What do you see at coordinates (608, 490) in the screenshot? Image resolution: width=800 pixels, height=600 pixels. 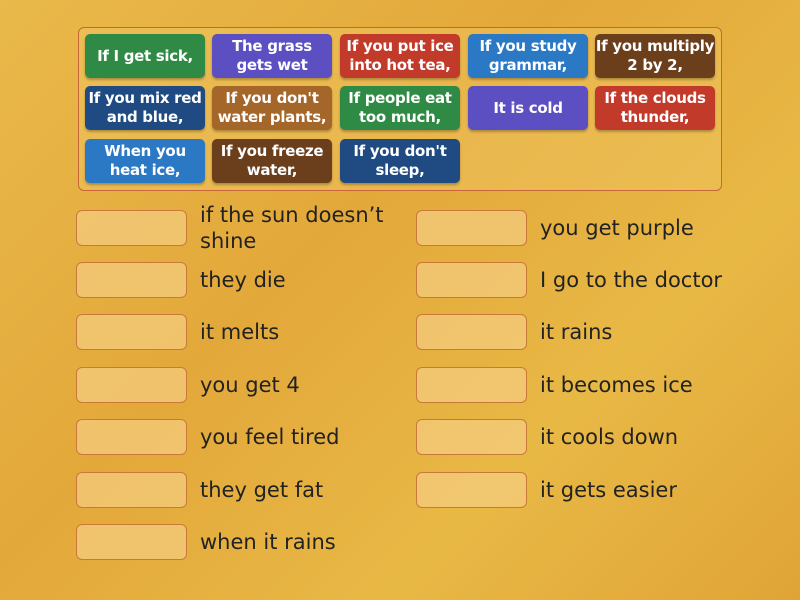 I see `answer-text: it gets easier` at bounding box center [608, 490].